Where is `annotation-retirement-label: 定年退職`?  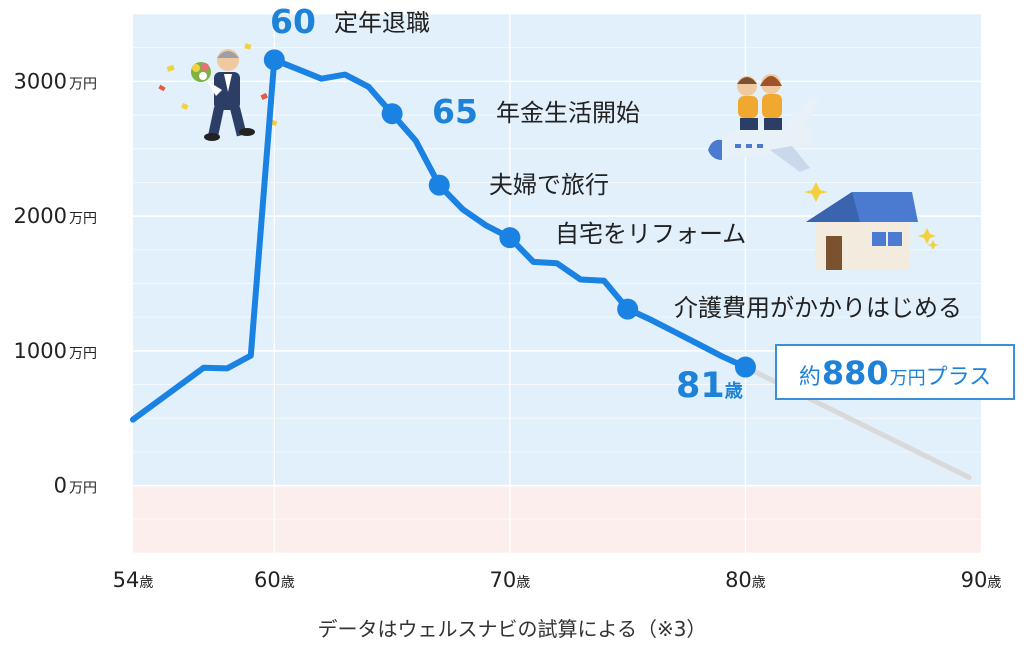 annotation-retirement-label: 定年退職 is located at coordinates (382, 23).